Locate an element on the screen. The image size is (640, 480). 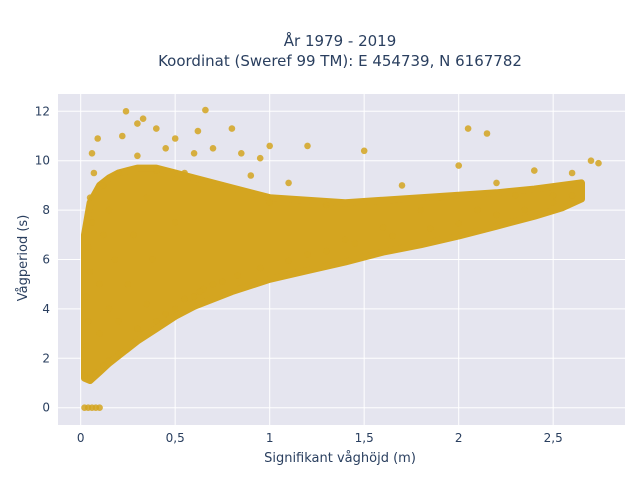
y-axis-label: Vågperiod (s) is located at coordinates (23, 258).